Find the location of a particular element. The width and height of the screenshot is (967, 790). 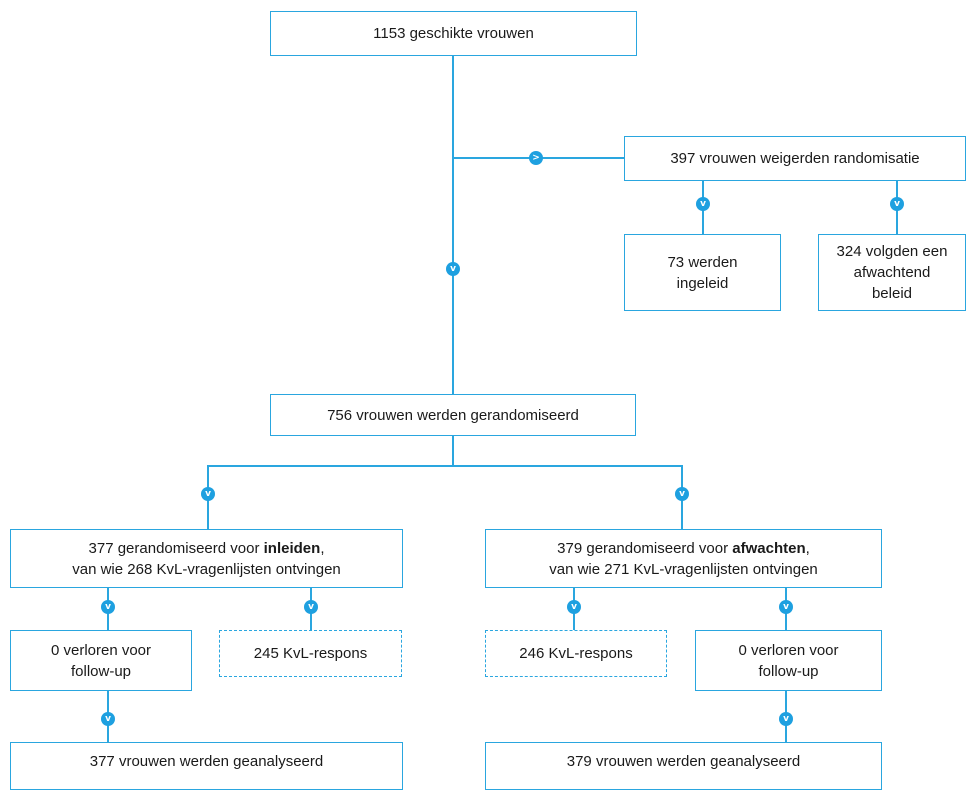

induce-group-text: 377 gerandomiseerd voor is located at coordinates (176, 548).